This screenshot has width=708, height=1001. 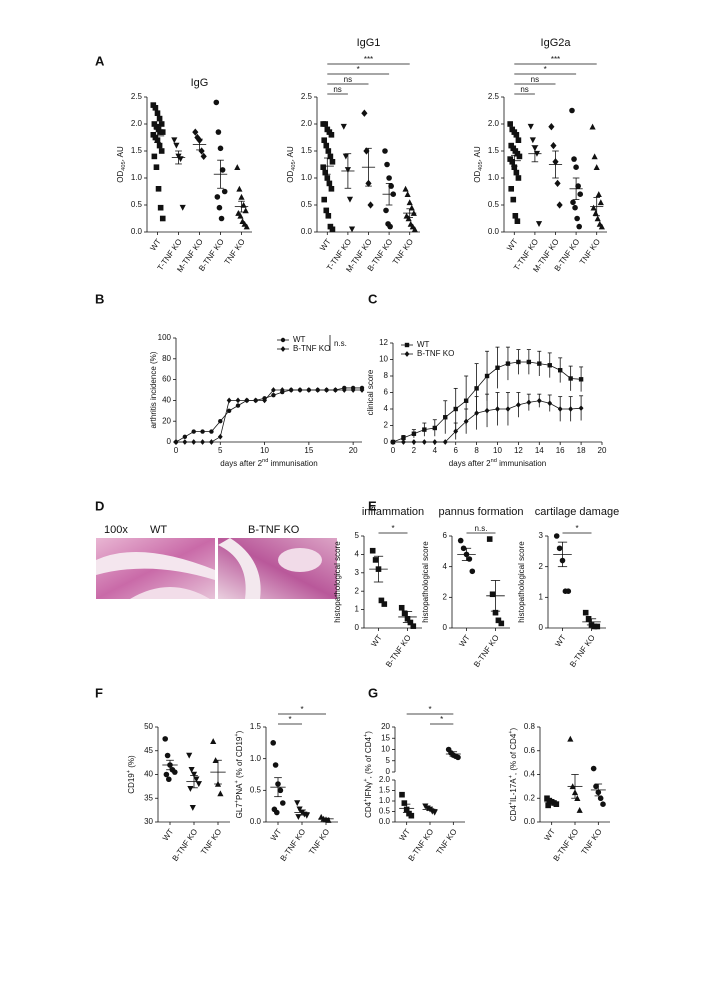 What do you see at coordinates (560, 450) in the screenshot?
I see `x-tick-label: 16` at bounding box center [560, 450].